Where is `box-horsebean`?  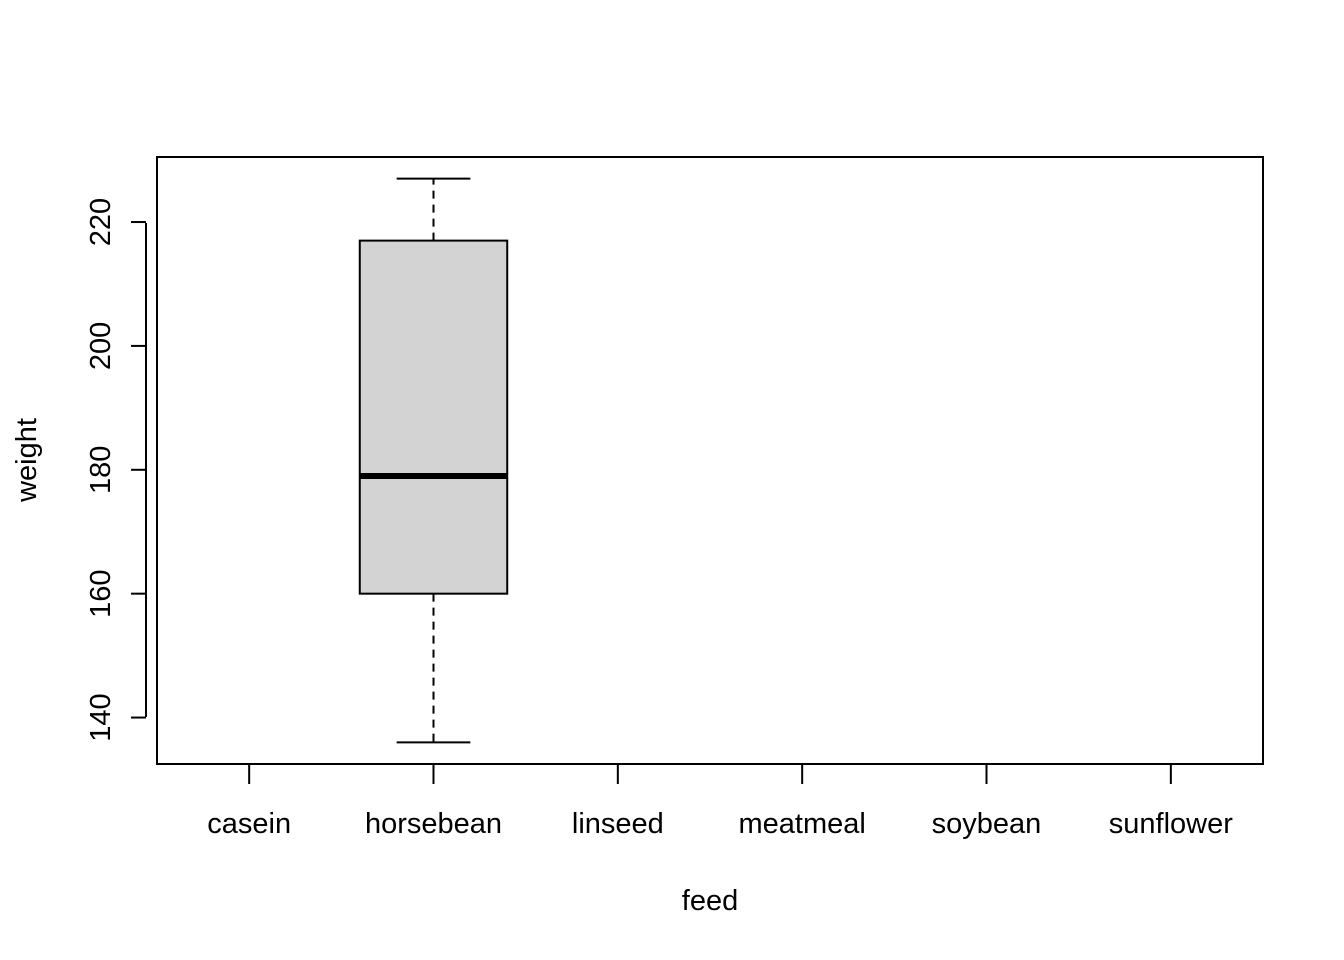
box-horsebean is located at coordinates (433, 460).